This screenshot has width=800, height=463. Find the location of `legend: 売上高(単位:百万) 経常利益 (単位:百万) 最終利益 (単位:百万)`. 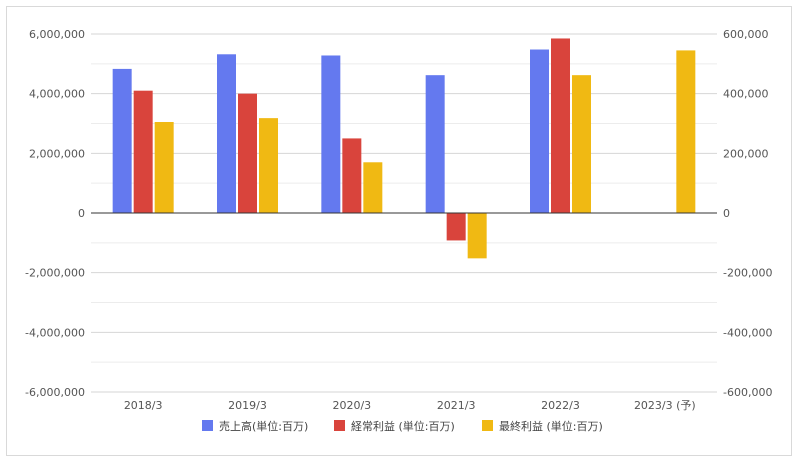

legend: 売上高(単位:百万) 経常利益 (単位:百万) 最終利益 (単位:百万) is located at coordinates (402, 426).